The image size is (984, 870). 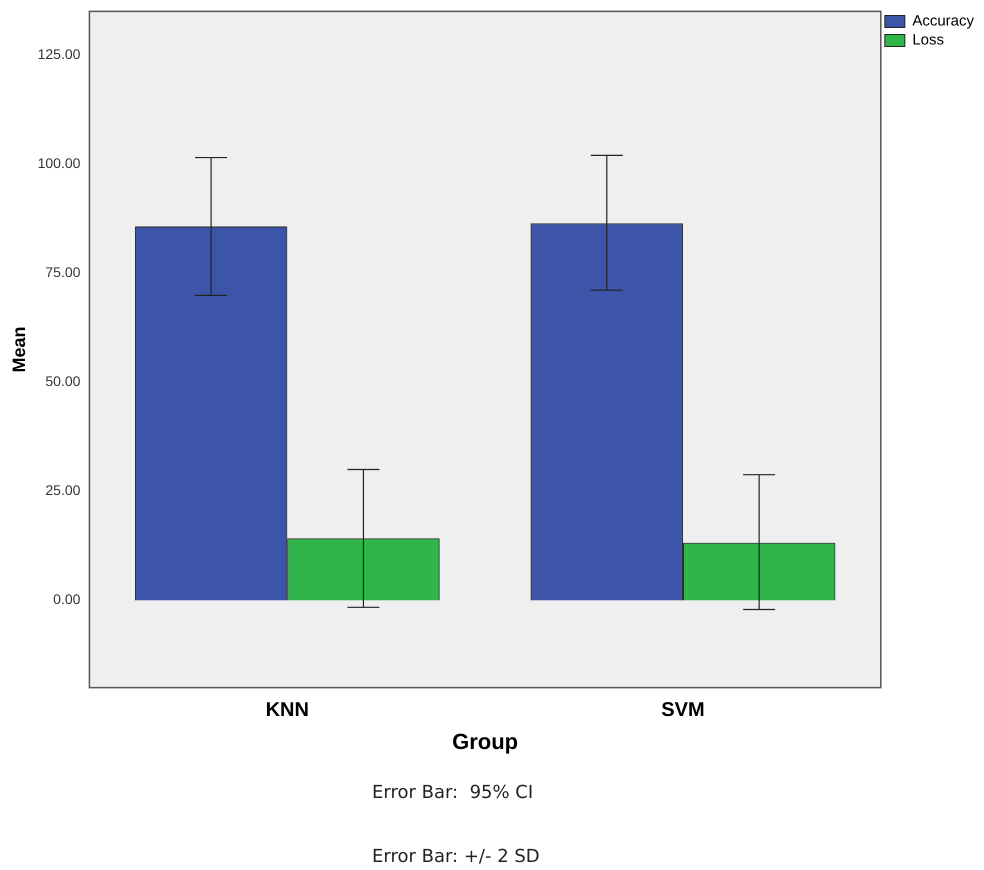 What do you see at coordinates (928, 40) in the screenshot?
I see `legend-label: Loss` at bounding box center [928, 40].